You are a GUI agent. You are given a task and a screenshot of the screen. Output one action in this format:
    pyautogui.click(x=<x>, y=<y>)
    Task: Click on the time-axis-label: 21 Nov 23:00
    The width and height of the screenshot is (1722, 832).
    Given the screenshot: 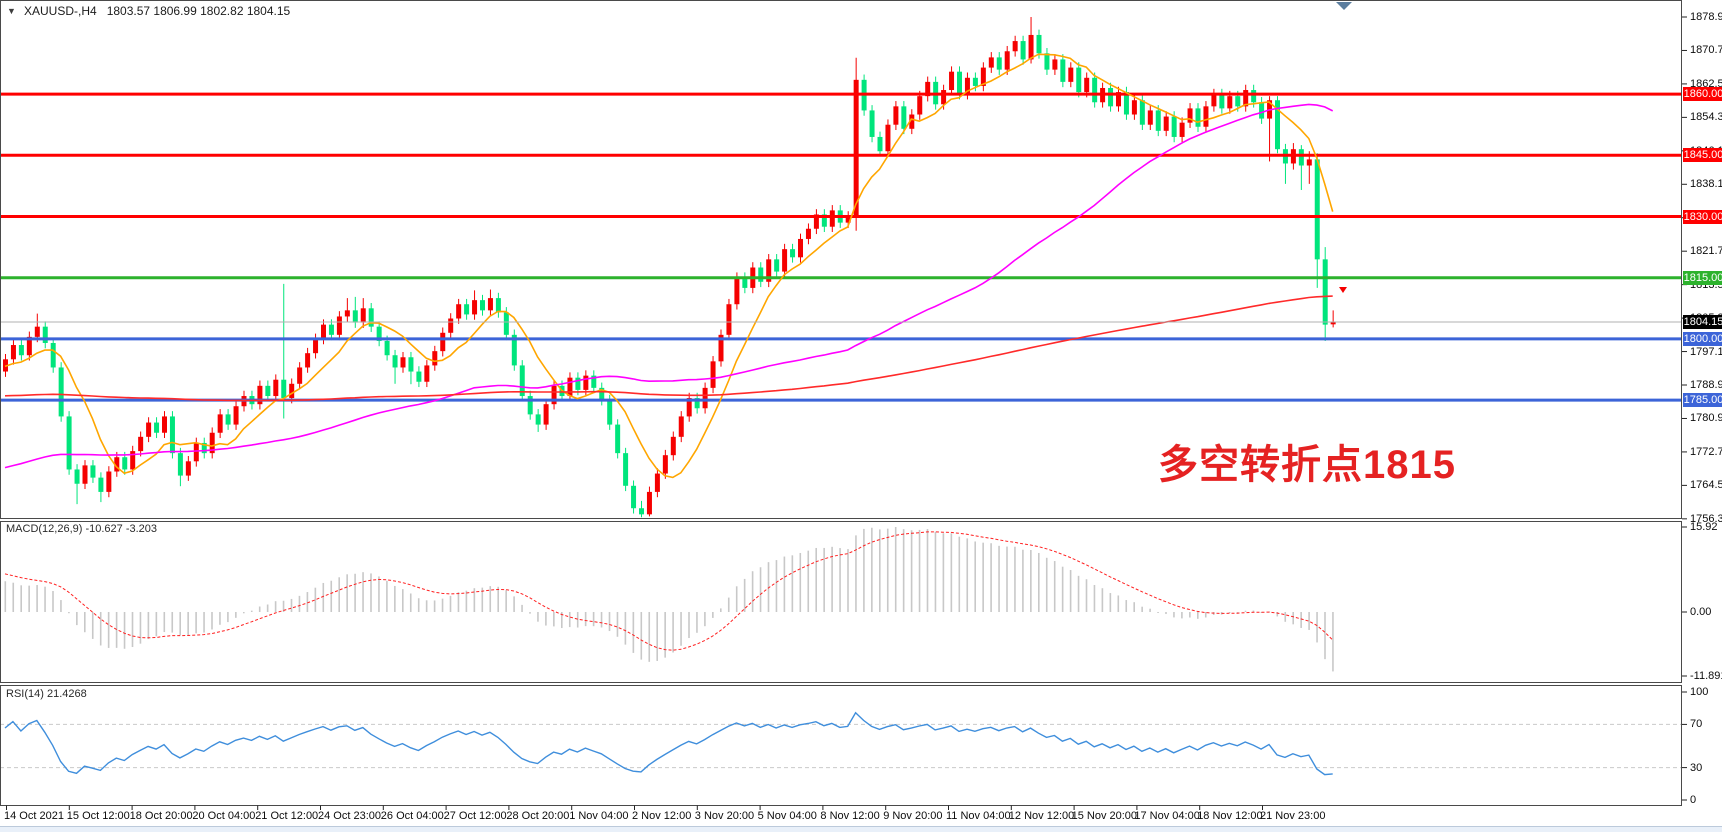 What is the action you would take?
    pyautogui.click(x=1293, y=816)
    